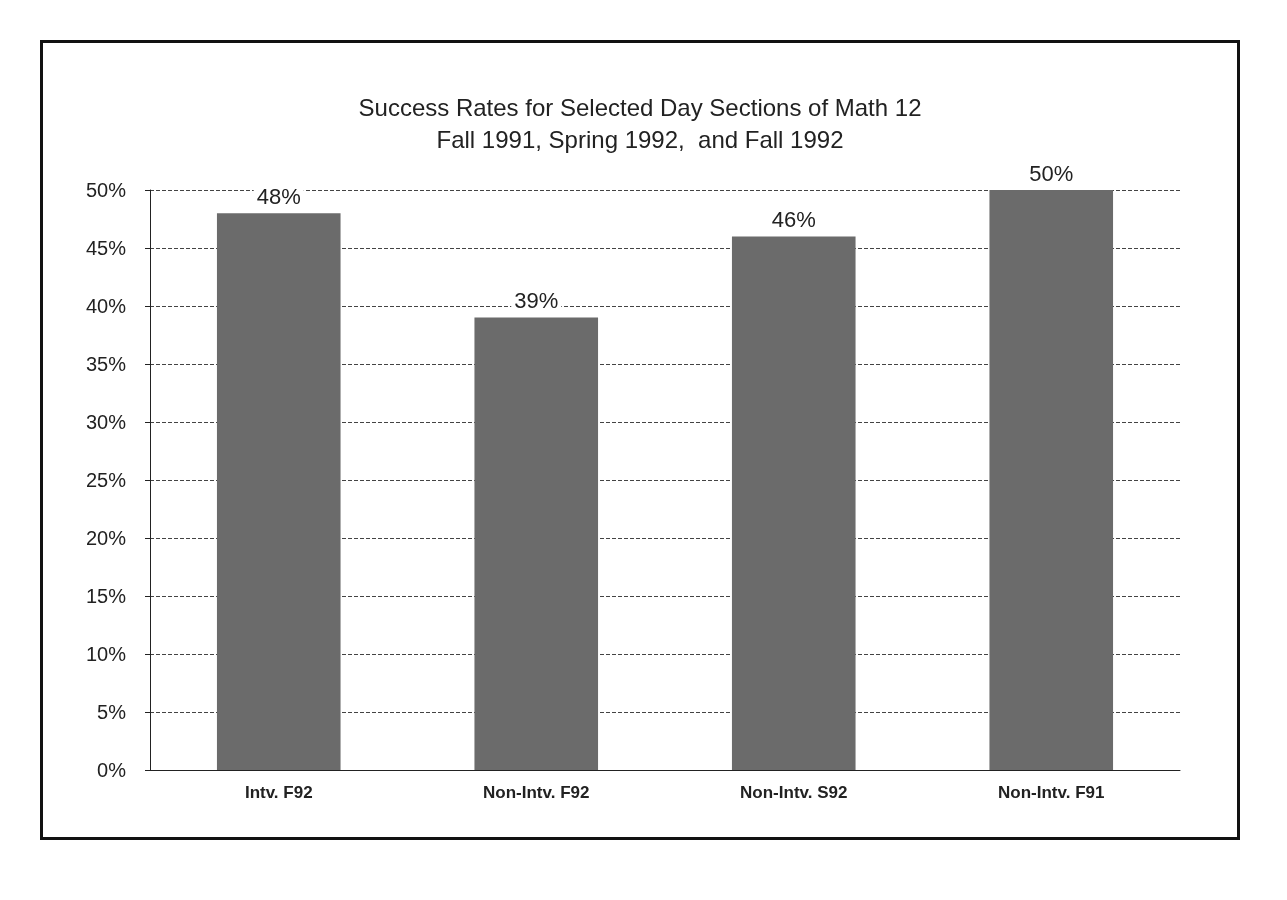  Describe the element at coordinates (536, 301) in the screenshot. I see `data-label: 39%` at that location.